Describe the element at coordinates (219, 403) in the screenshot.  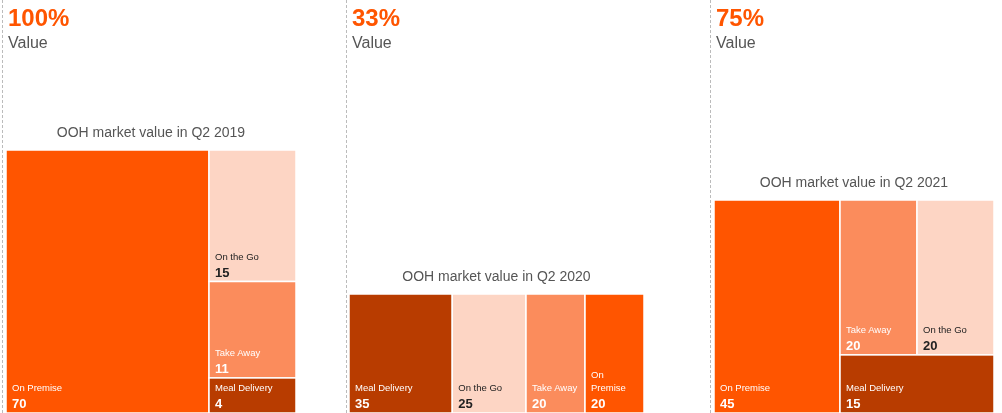
I see `data-label: 4` at that location.